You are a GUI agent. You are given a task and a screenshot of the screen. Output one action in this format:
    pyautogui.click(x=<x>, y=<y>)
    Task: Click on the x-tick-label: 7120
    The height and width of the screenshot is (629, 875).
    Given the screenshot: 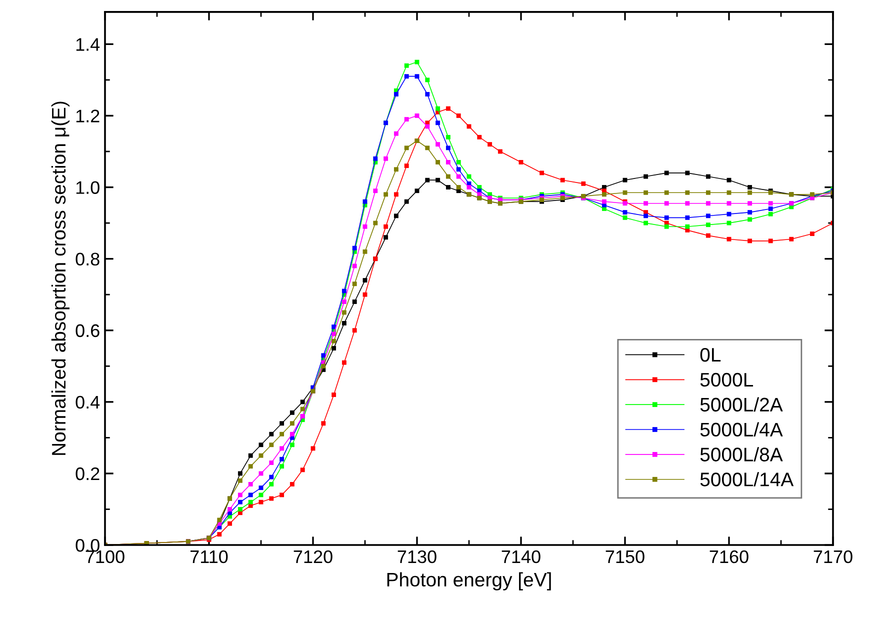 What is the action you would take?
    pyautogui.click(x=313, y=557)
    